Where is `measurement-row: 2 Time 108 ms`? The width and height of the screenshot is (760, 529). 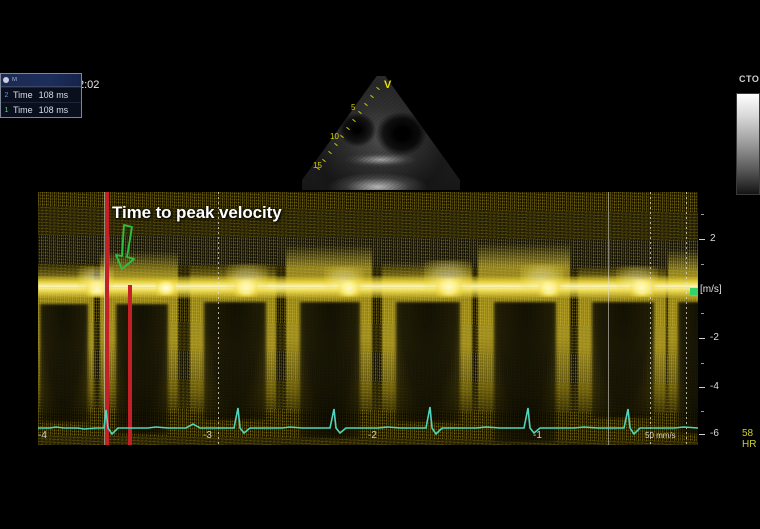 measurement-row: 2 Time 108 ms is located at coordinates (41, 94).